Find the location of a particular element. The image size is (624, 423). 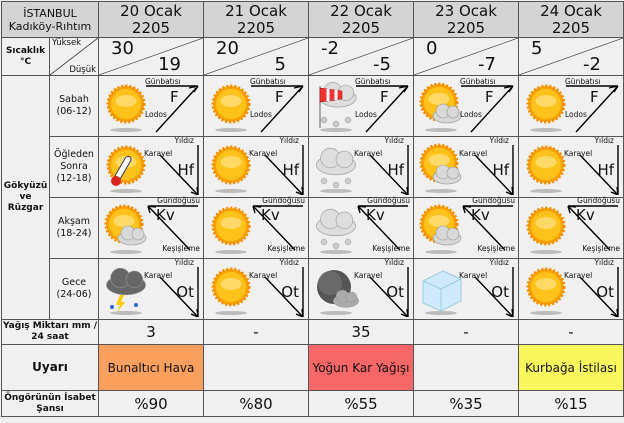

location-cell: İSTANBUL Kadıköy-Rıhtım is located at coordinates (50, 19).